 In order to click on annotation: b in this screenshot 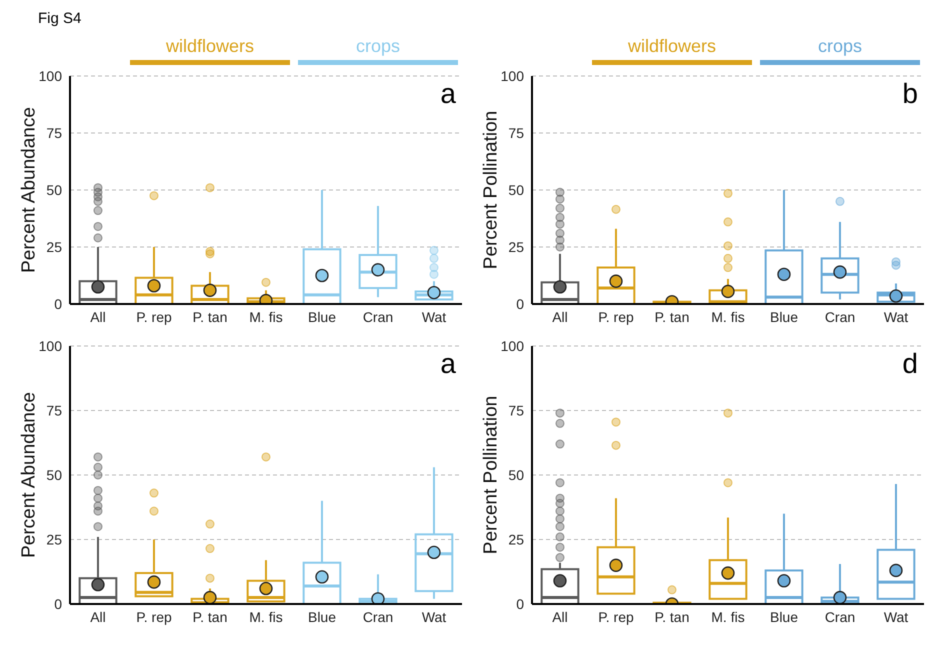, I will do `click(910, 94)`.